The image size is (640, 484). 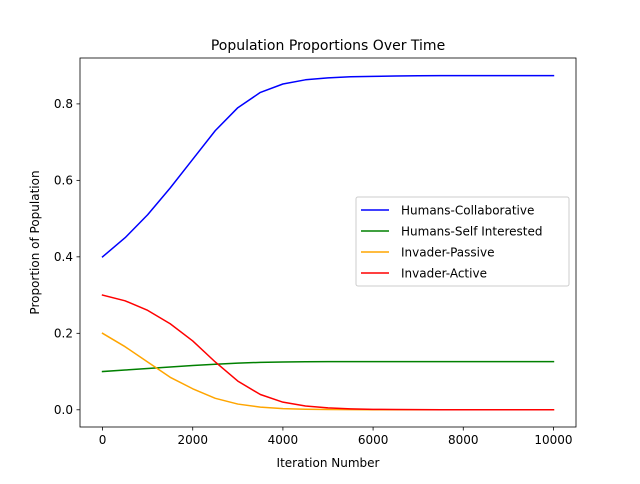 What do you see at coordinates (471, 231) in the screenshot?
I see `legend-label-2: Humans-Self Interested` at bounding box center [471, 231].